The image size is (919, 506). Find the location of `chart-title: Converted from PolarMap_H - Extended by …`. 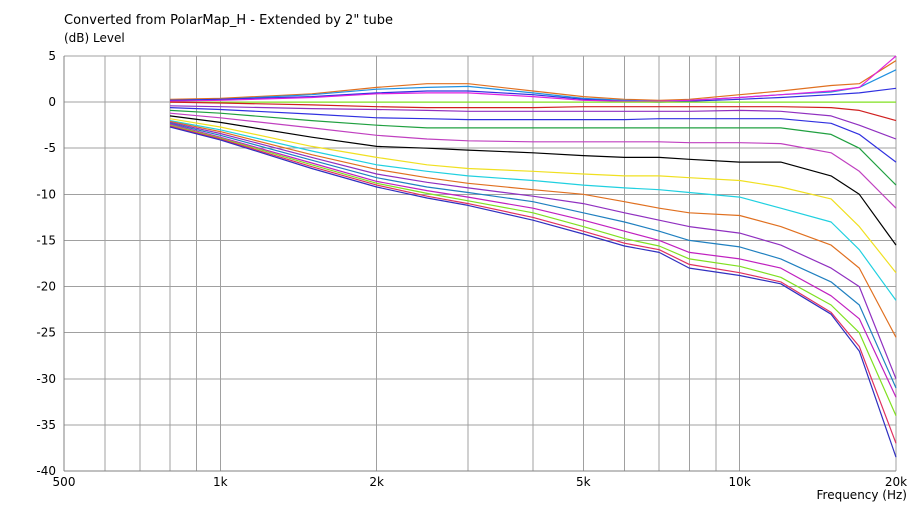

chart-title: Converted from PolarMap_H - Extended by … is located at coordinates (229, 20).